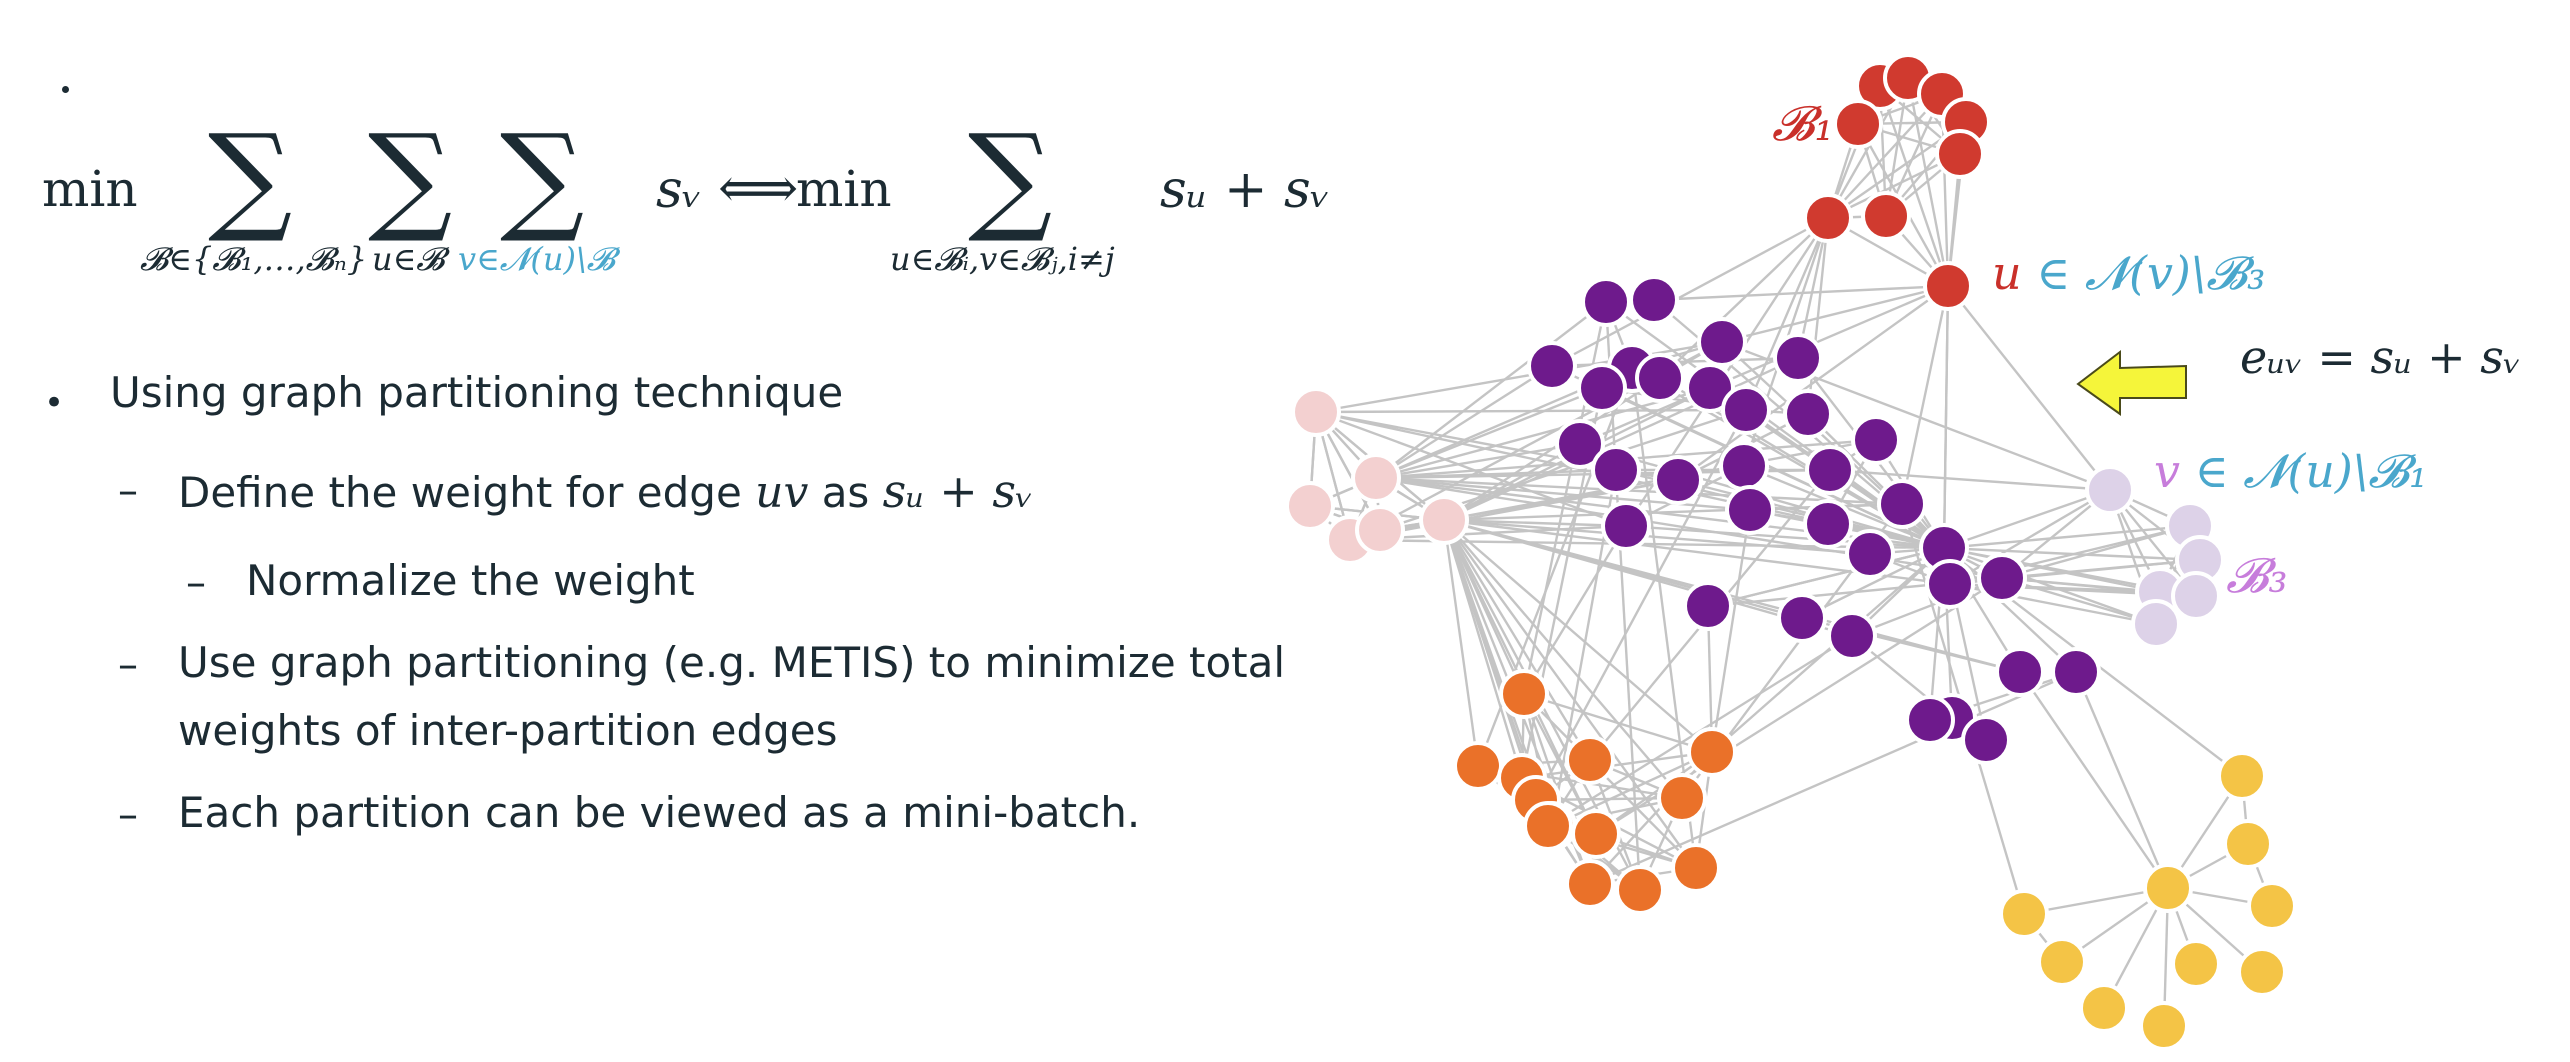  I want to click on bullet-sub-1: Define the weight for edge uv as sᵤ + sᵥ, so click(605, 491).